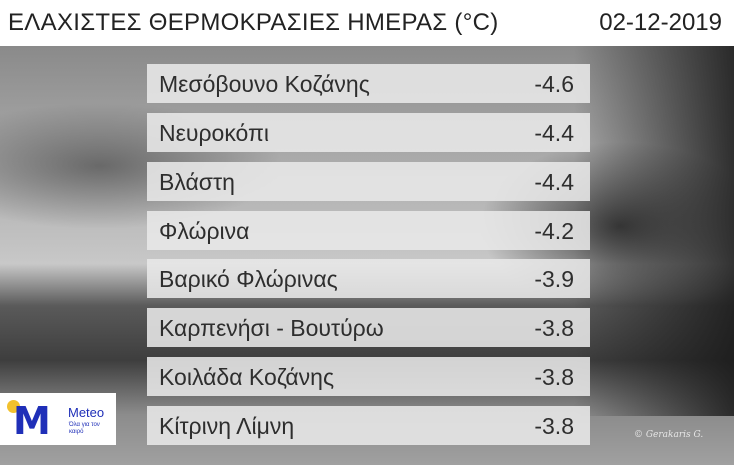 The height and width of the screenshot is (465, 734). Describe the element at coordinates (247, 377) in the screenshot. I see `station-name: Κοιλάδα Κοζάνης` at that location.